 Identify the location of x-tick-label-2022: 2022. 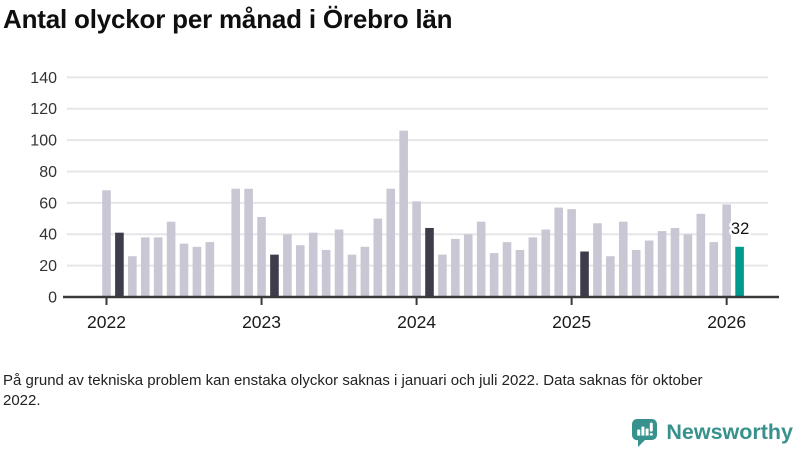
(106, 322).